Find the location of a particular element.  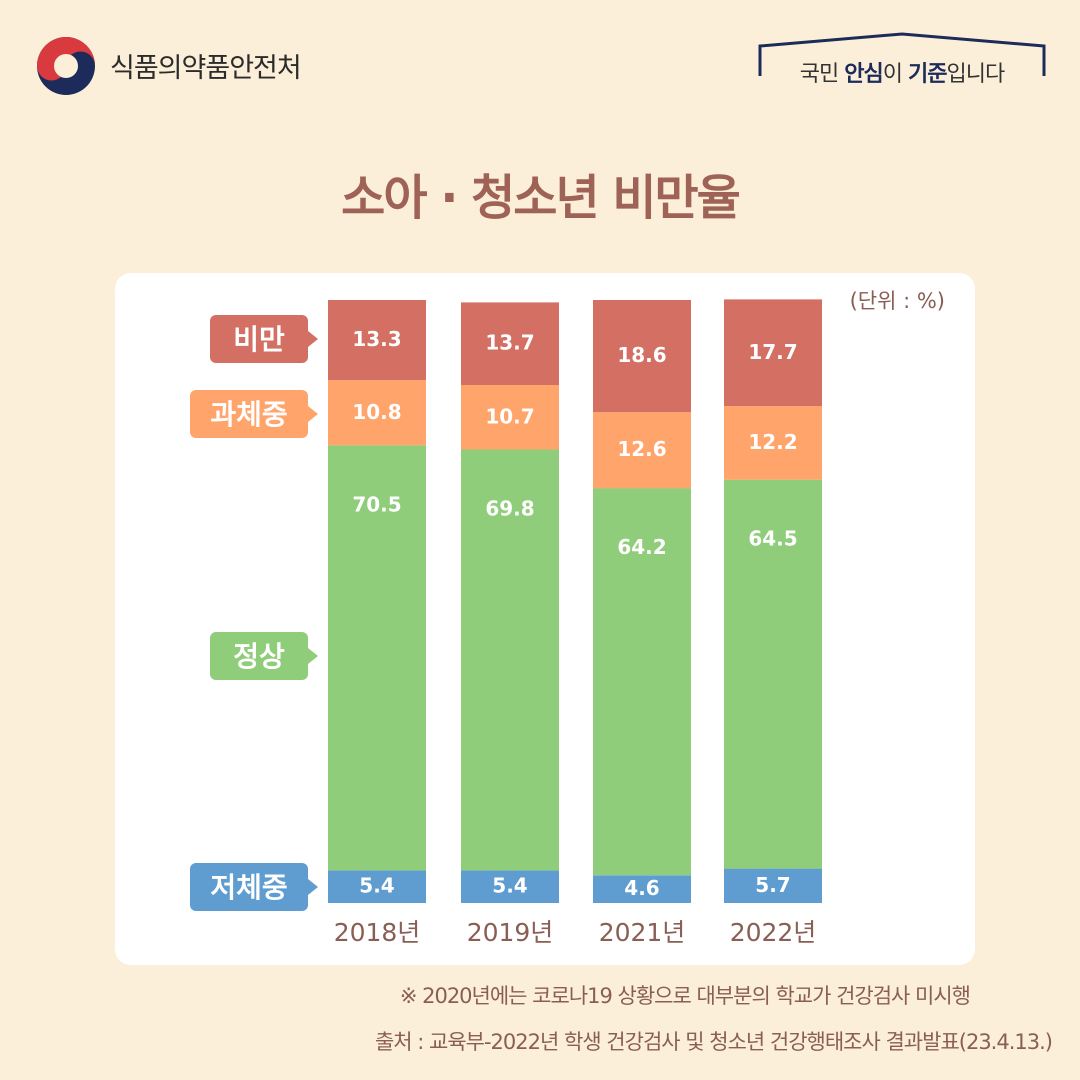

data-label-obese-1: 13.3 is located at coordinates (376, 339).